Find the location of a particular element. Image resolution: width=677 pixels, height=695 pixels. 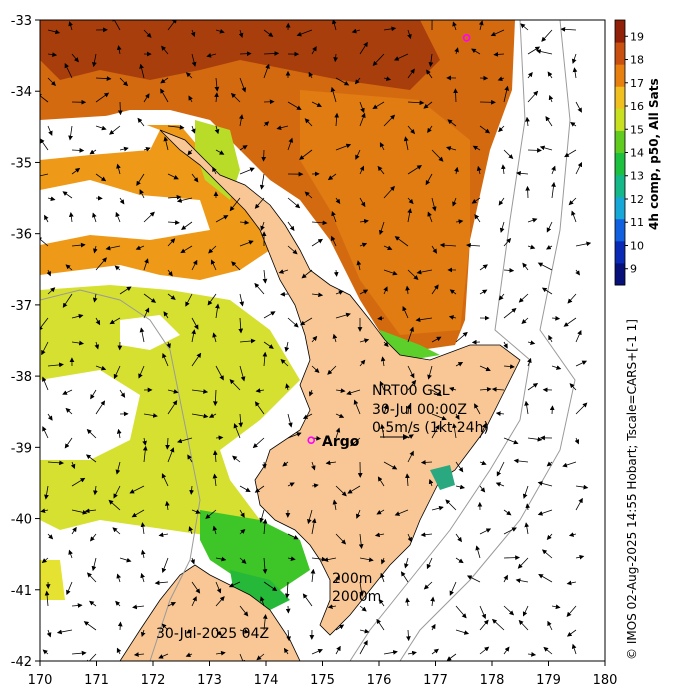

colorbar-tick-label: 9 is located at coordinates (633, 269).